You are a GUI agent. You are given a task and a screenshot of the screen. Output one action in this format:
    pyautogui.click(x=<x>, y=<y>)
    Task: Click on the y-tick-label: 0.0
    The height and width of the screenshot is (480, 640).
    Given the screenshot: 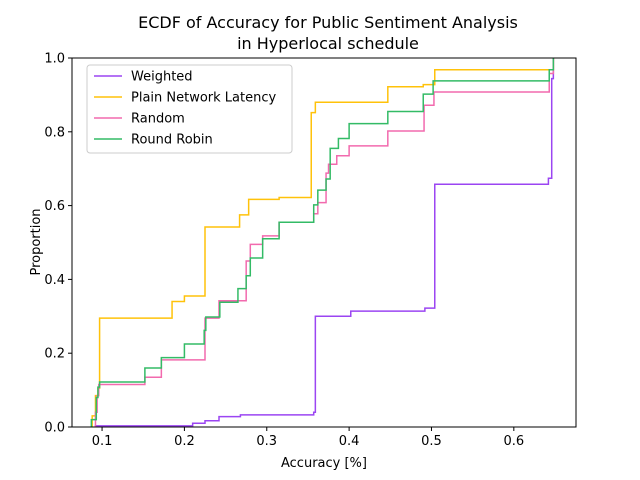 What is the action you would take?
    pyautogui.click(x=54, y=428)
    